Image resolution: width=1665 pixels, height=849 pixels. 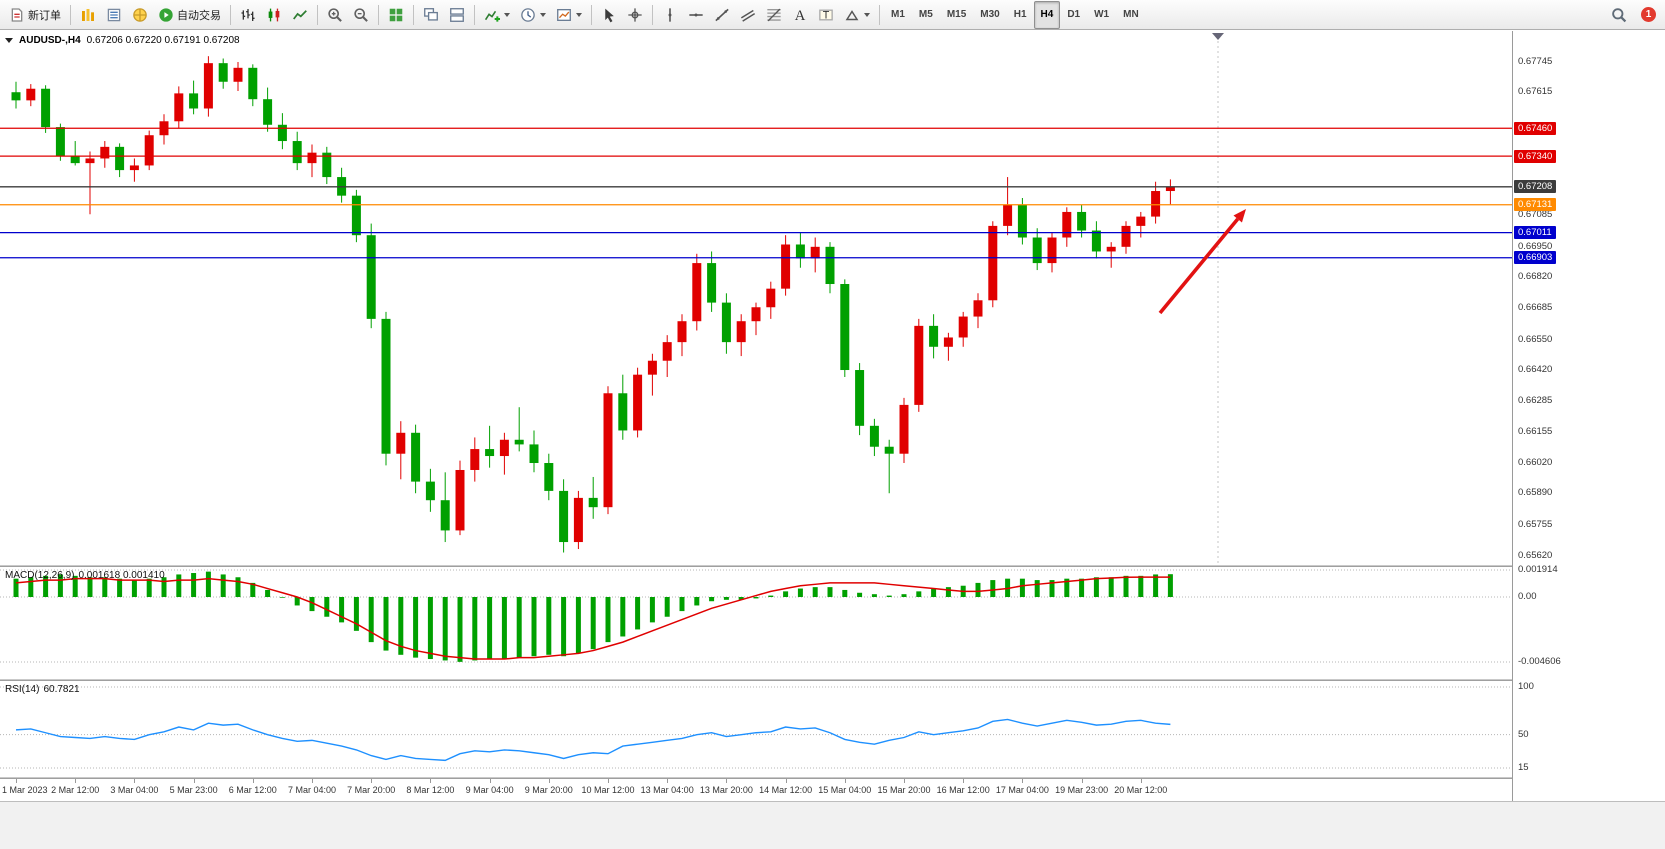 I want to click on crosshair-button, so click(x=635, y=15).